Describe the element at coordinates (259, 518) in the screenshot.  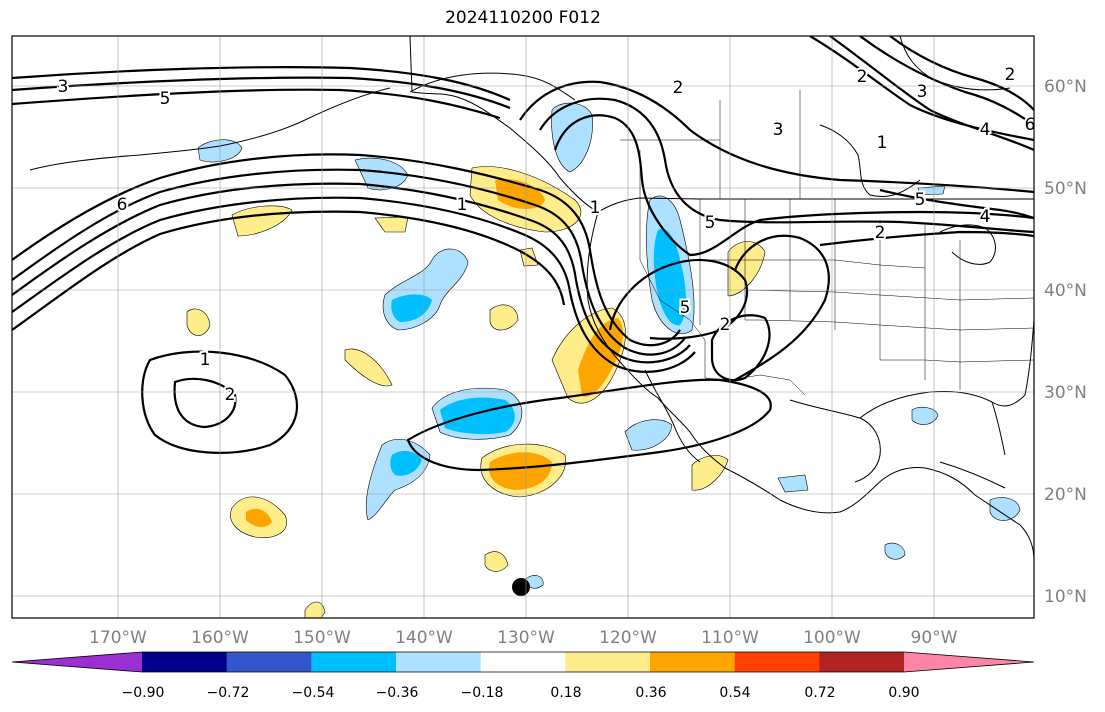
I see `shade-positive-hawaii-core` at that location.